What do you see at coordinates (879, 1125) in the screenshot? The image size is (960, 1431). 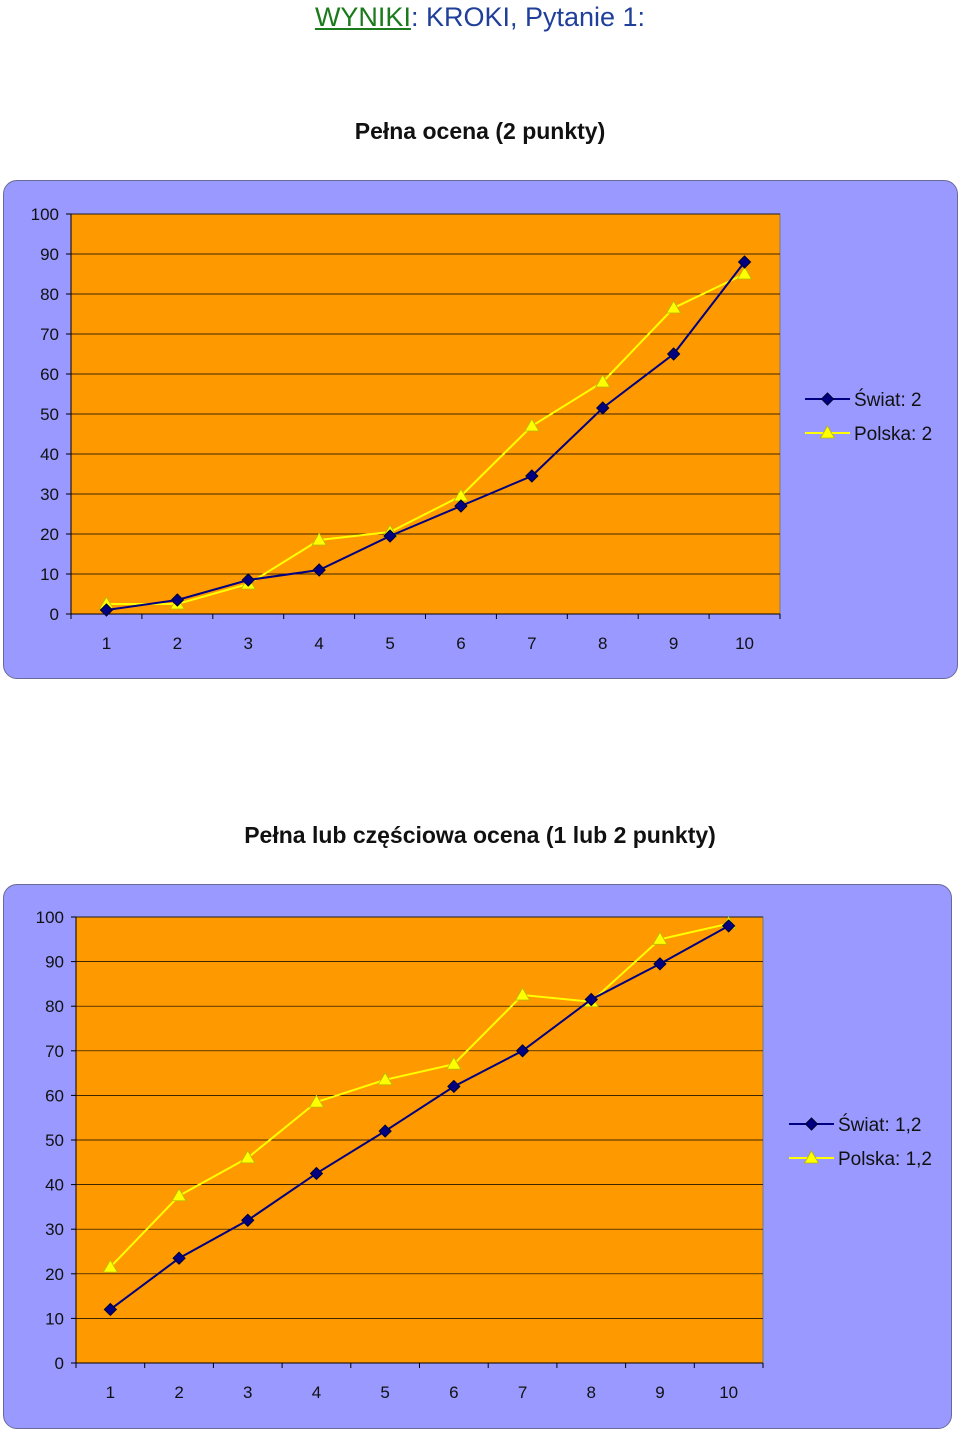 I see `legend-label: Świat: 1,2` at bounding box center [879, 1125].